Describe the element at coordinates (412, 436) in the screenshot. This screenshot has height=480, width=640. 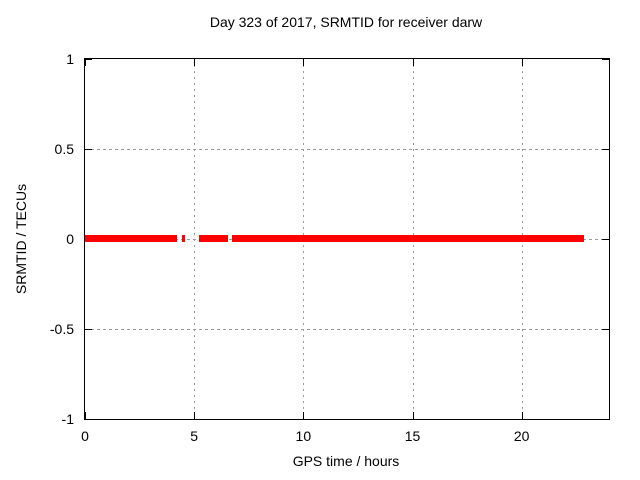
I see `x-tick-label: 15` at that location.